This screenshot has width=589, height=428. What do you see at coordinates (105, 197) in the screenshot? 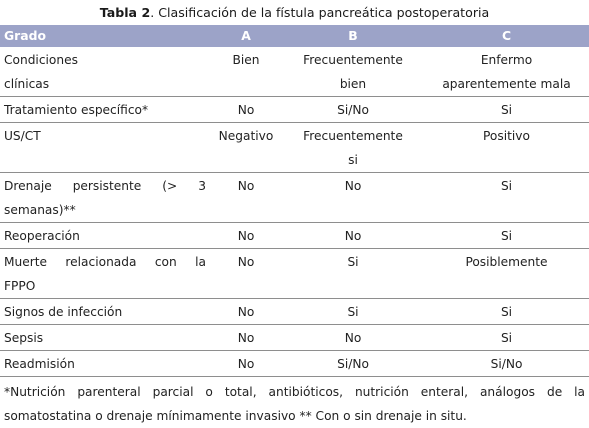
I see `row-label: Drenaje persistente (> 3 semanas)**` at bounding box center [105, 197].